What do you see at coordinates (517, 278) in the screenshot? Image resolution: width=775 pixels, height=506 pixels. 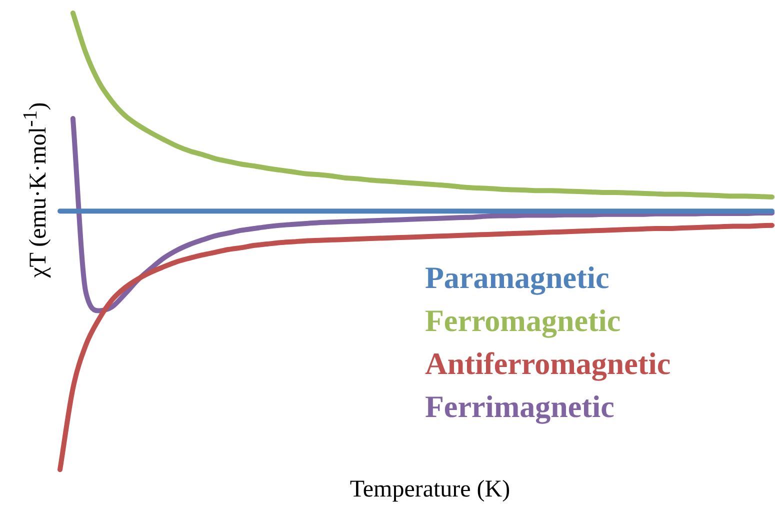 I see `series-label: Paramagnetic` at bounding box center [517, 278].